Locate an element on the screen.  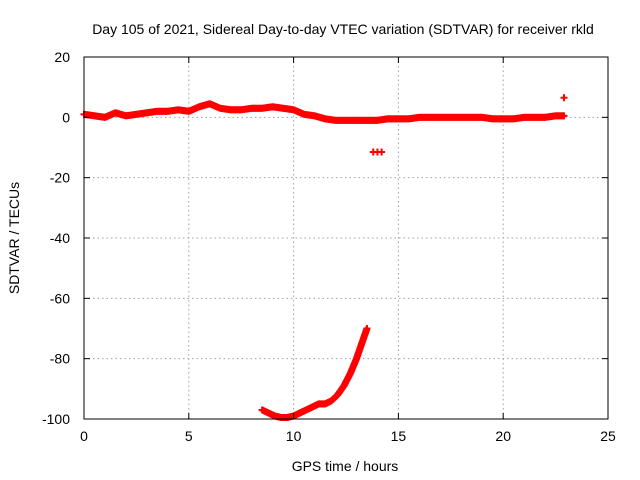
y-tick-label: 0 is located at coordinates (66, 117).